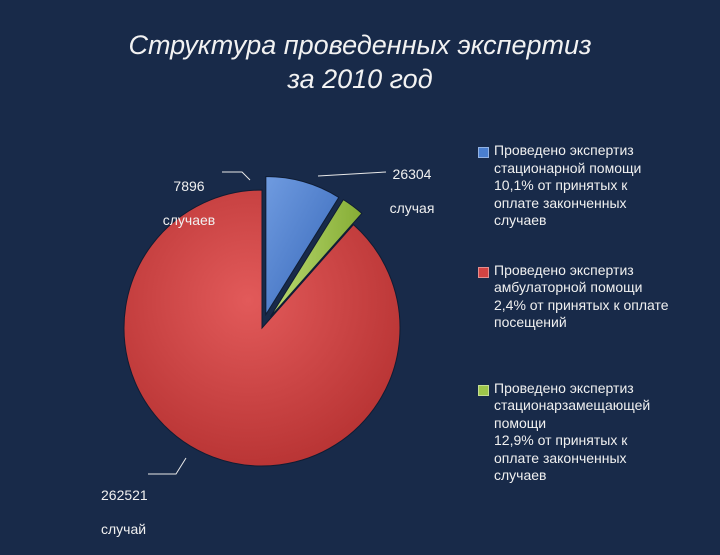 The width and height of the screenshot is (720, 555). What do you see at coordinates (360, 45) in the screenshot?
I see `chart-title-line-1: Структура проведенных экспертиз` at bounding box center [360, 45].